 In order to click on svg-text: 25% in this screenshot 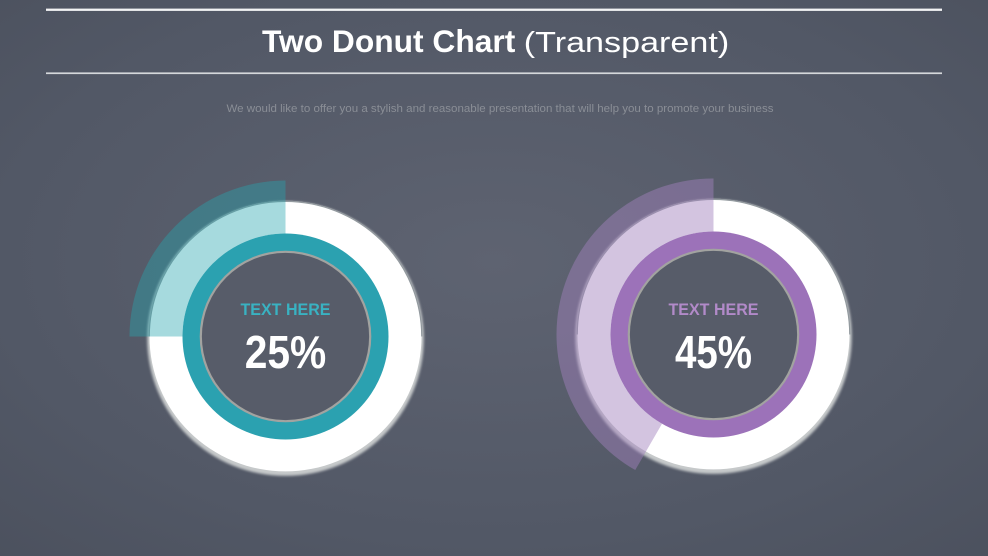, I will do `click(286, 352)`.